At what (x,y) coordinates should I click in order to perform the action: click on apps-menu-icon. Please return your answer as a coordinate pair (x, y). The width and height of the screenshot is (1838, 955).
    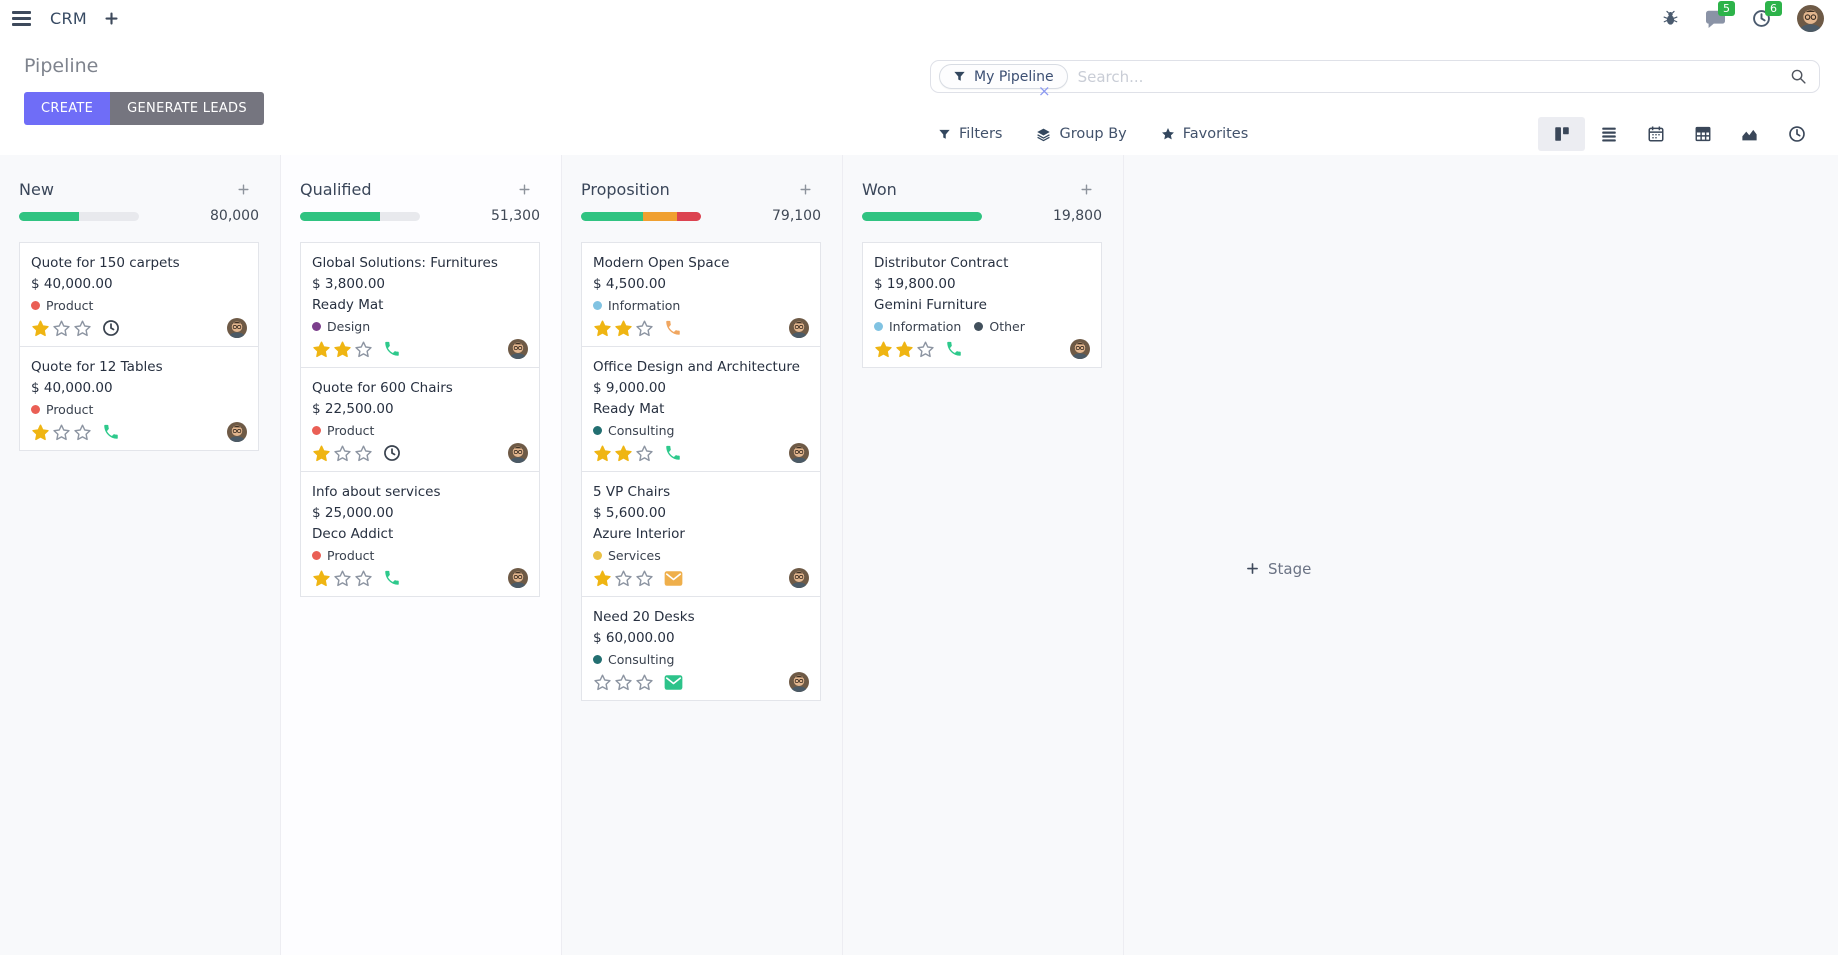
    Looking at the image, I should click on (21, 18).